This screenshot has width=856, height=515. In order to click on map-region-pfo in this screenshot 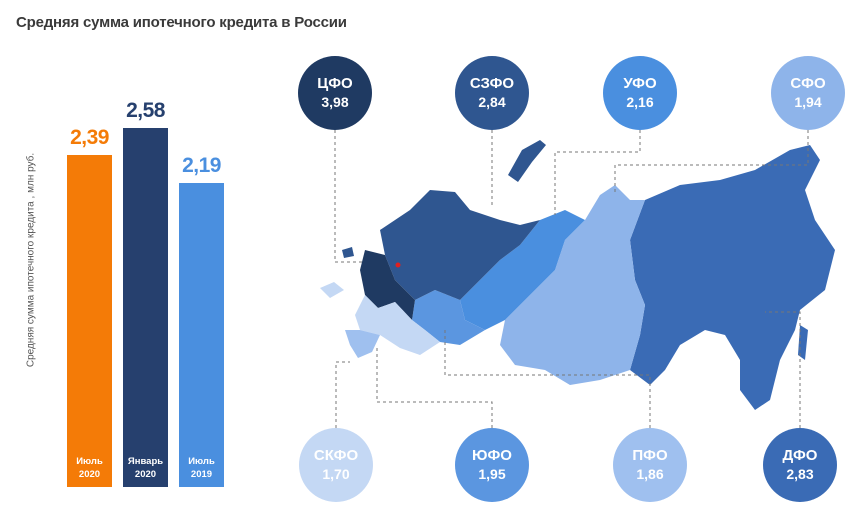, I will do `click(448, 317)`.